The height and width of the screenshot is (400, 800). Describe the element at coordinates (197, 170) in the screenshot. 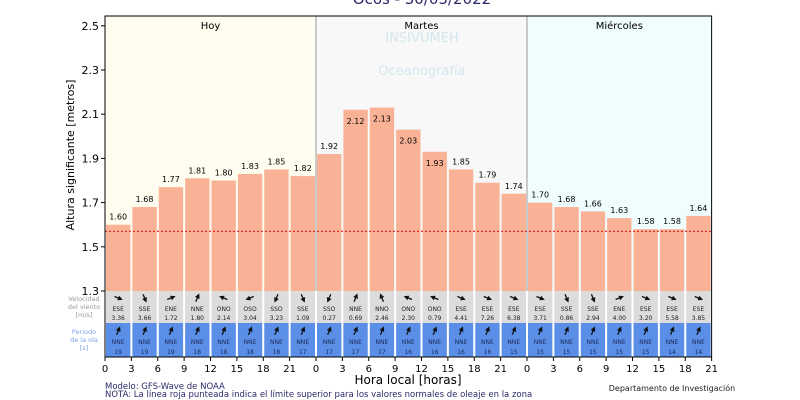

I see `bar-value-label: 1.81` at that location.